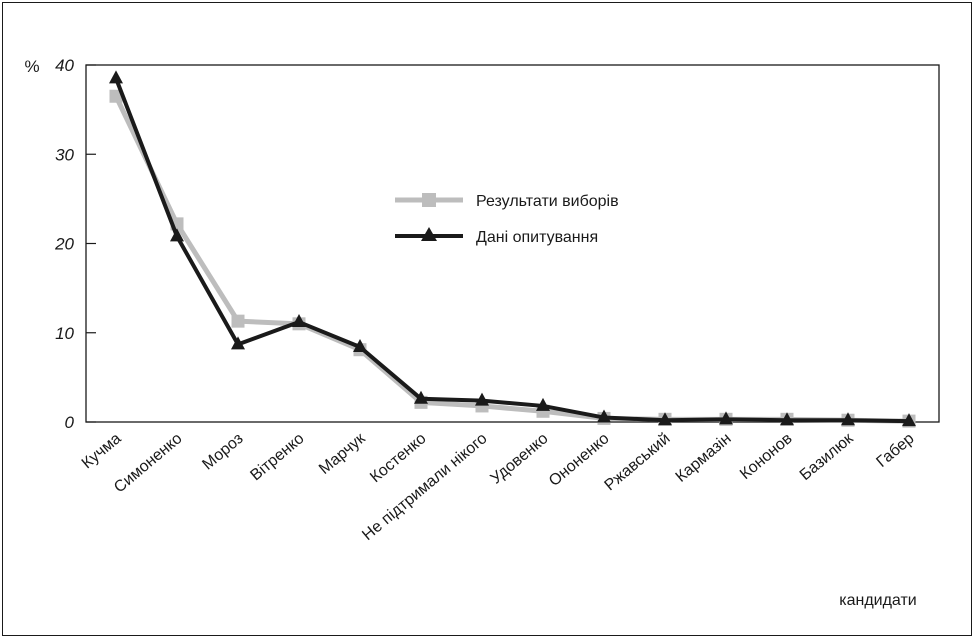  What do you see at coordinates (70, 422) in the screenshot?
I see `y-tick-label: 0` at bounding box center [70, 422].